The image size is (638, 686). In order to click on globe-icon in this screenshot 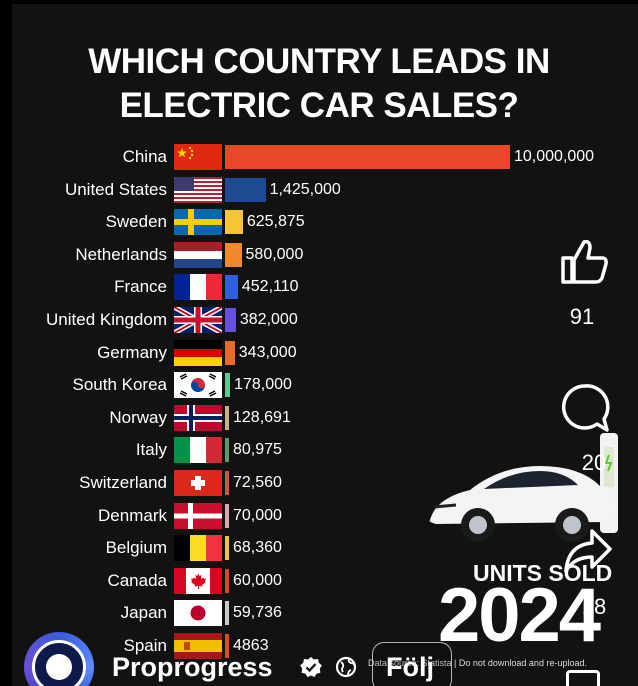, I will do `click(346, 667)`.